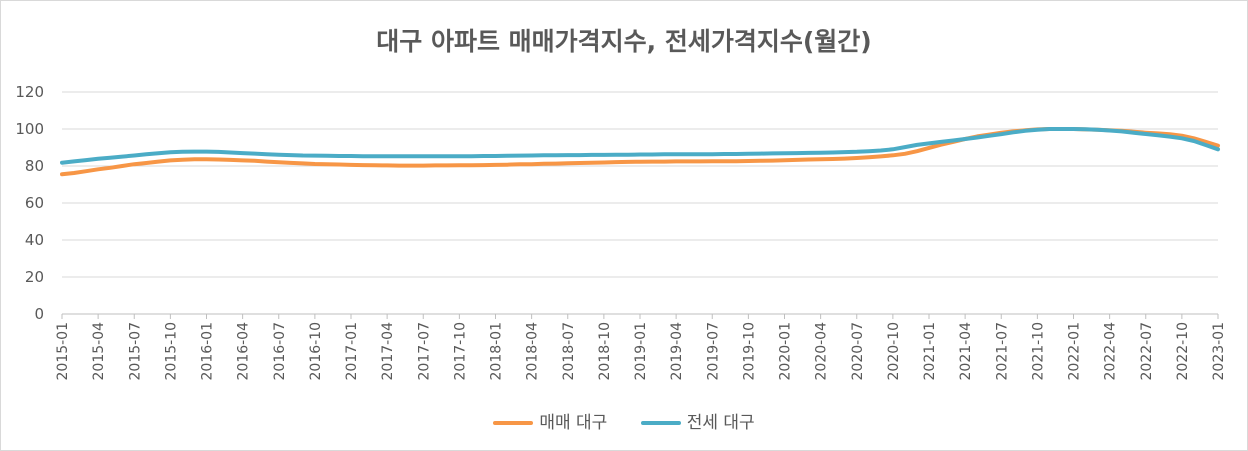 The image size is (1248, 451). Describe the element at coordinates (29, 129) in the screenshot. I see `y-tick-label: 100` at that location.